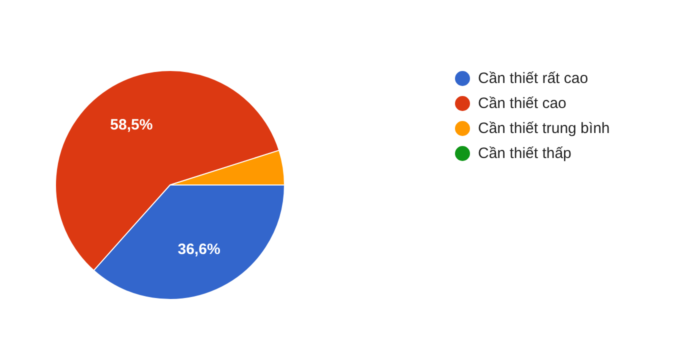 The image size is (700, 341). Describe the element at coordinates (544, 128) in the screenshot. I see `legend-label: Cần thiết trung bình` at that location.